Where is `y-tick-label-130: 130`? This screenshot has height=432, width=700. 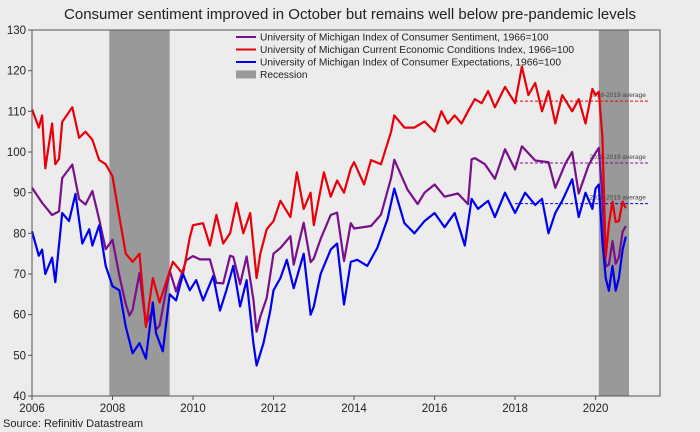
y-tick-label-130: 130 is located at coordinates (16, 31).